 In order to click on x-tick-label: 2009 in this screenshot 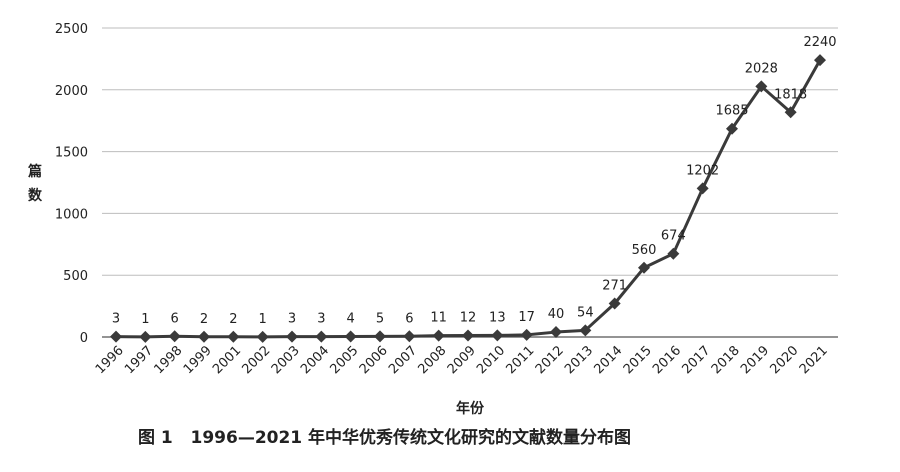, I will do `click(462, 360)`.